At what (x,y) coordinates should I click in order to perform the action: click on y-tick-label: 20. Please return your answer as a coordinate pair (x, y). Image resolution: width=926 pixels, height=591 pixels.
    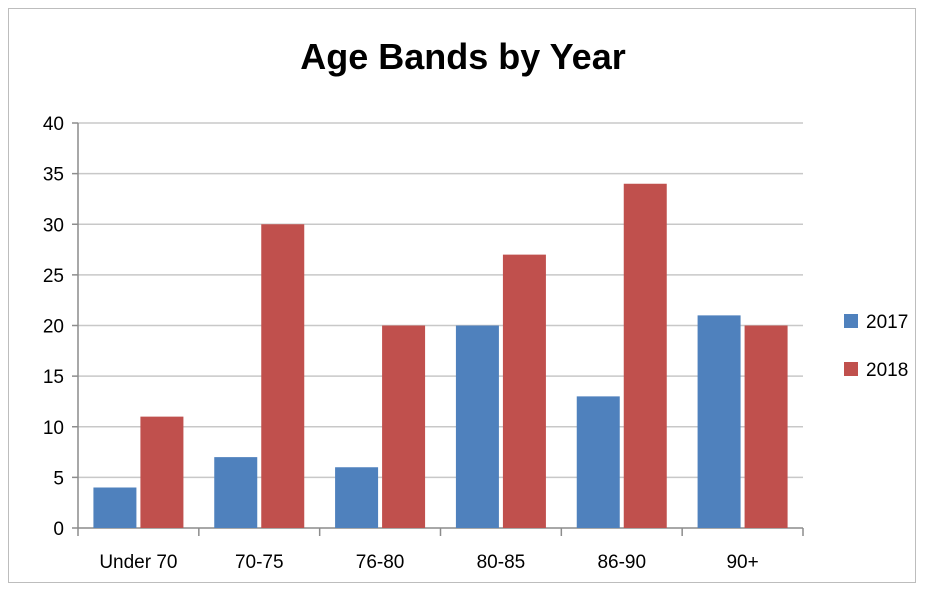
    Looking at the image, I should click on (53, 327).